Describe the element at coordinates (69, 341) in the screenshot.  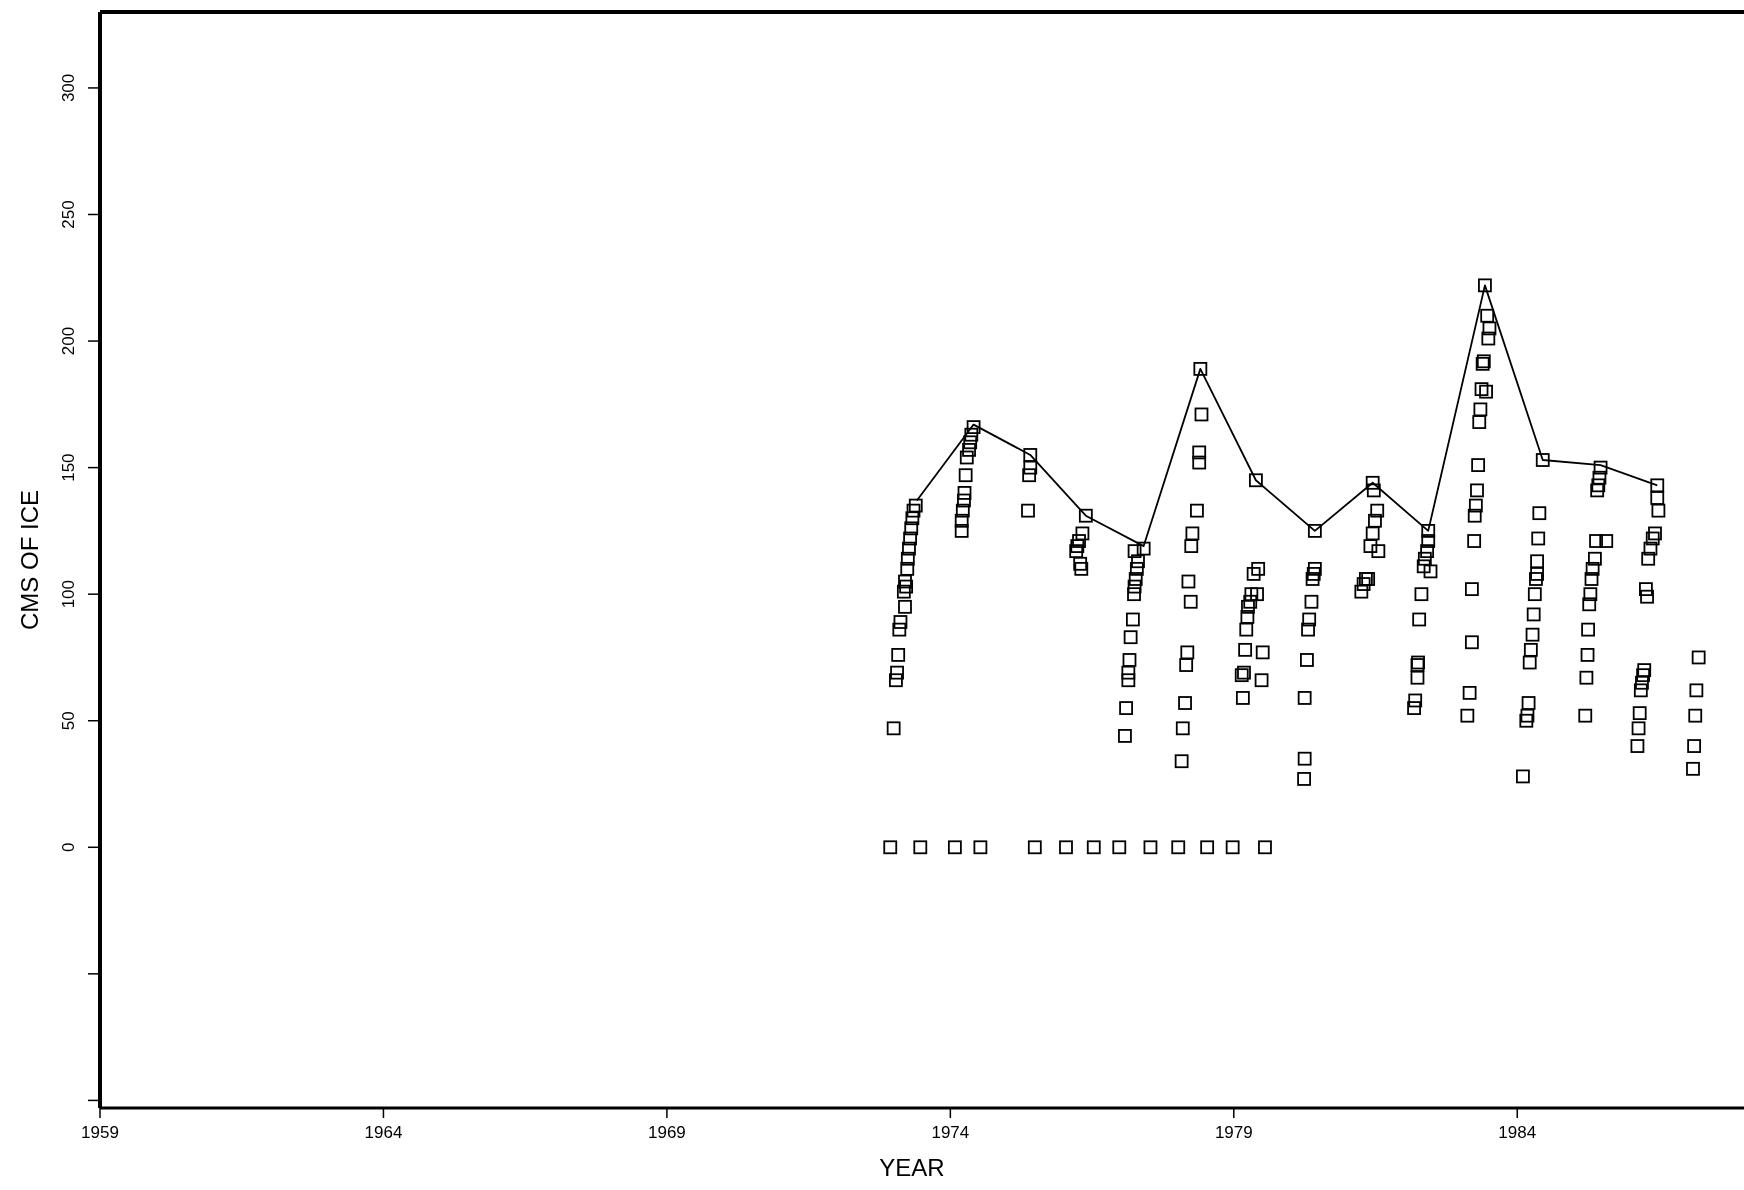
I see `y-tick-label: 200` at that location.